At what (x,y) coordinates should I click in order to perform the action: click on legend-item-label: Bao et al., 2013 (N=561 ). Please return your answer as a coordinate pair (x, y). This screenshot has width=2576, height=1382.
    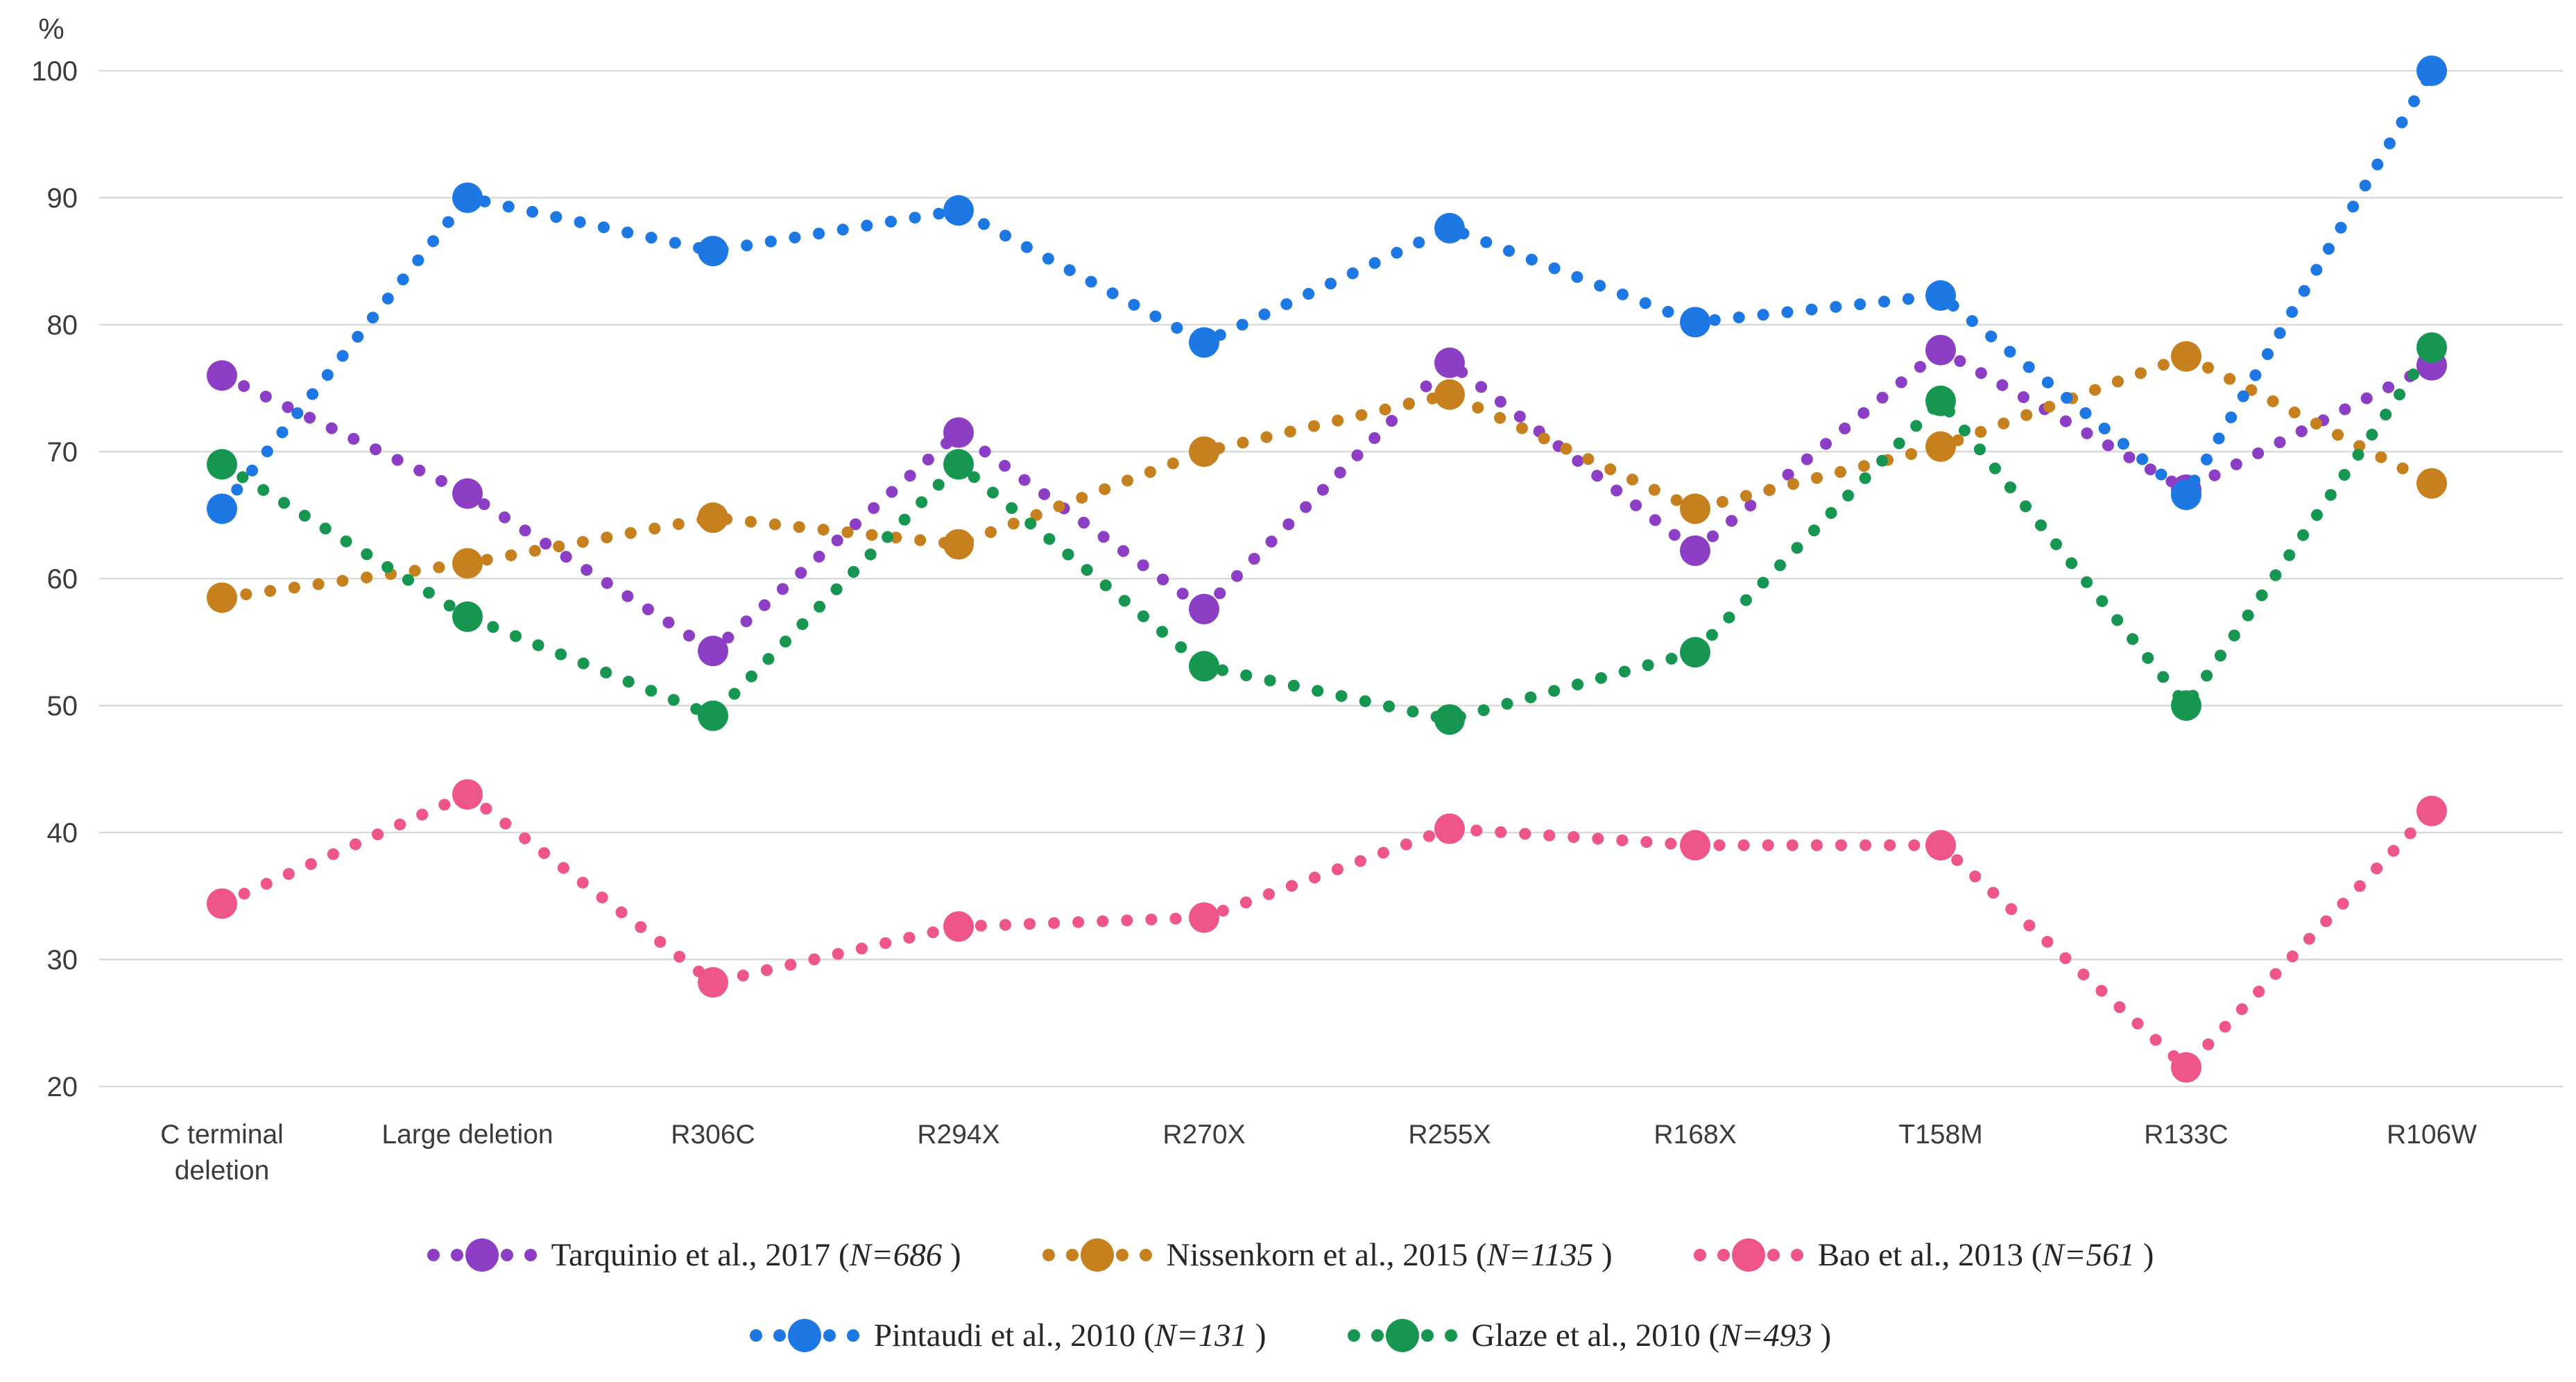
    Looking at the image, I should click on (1985, 1255).